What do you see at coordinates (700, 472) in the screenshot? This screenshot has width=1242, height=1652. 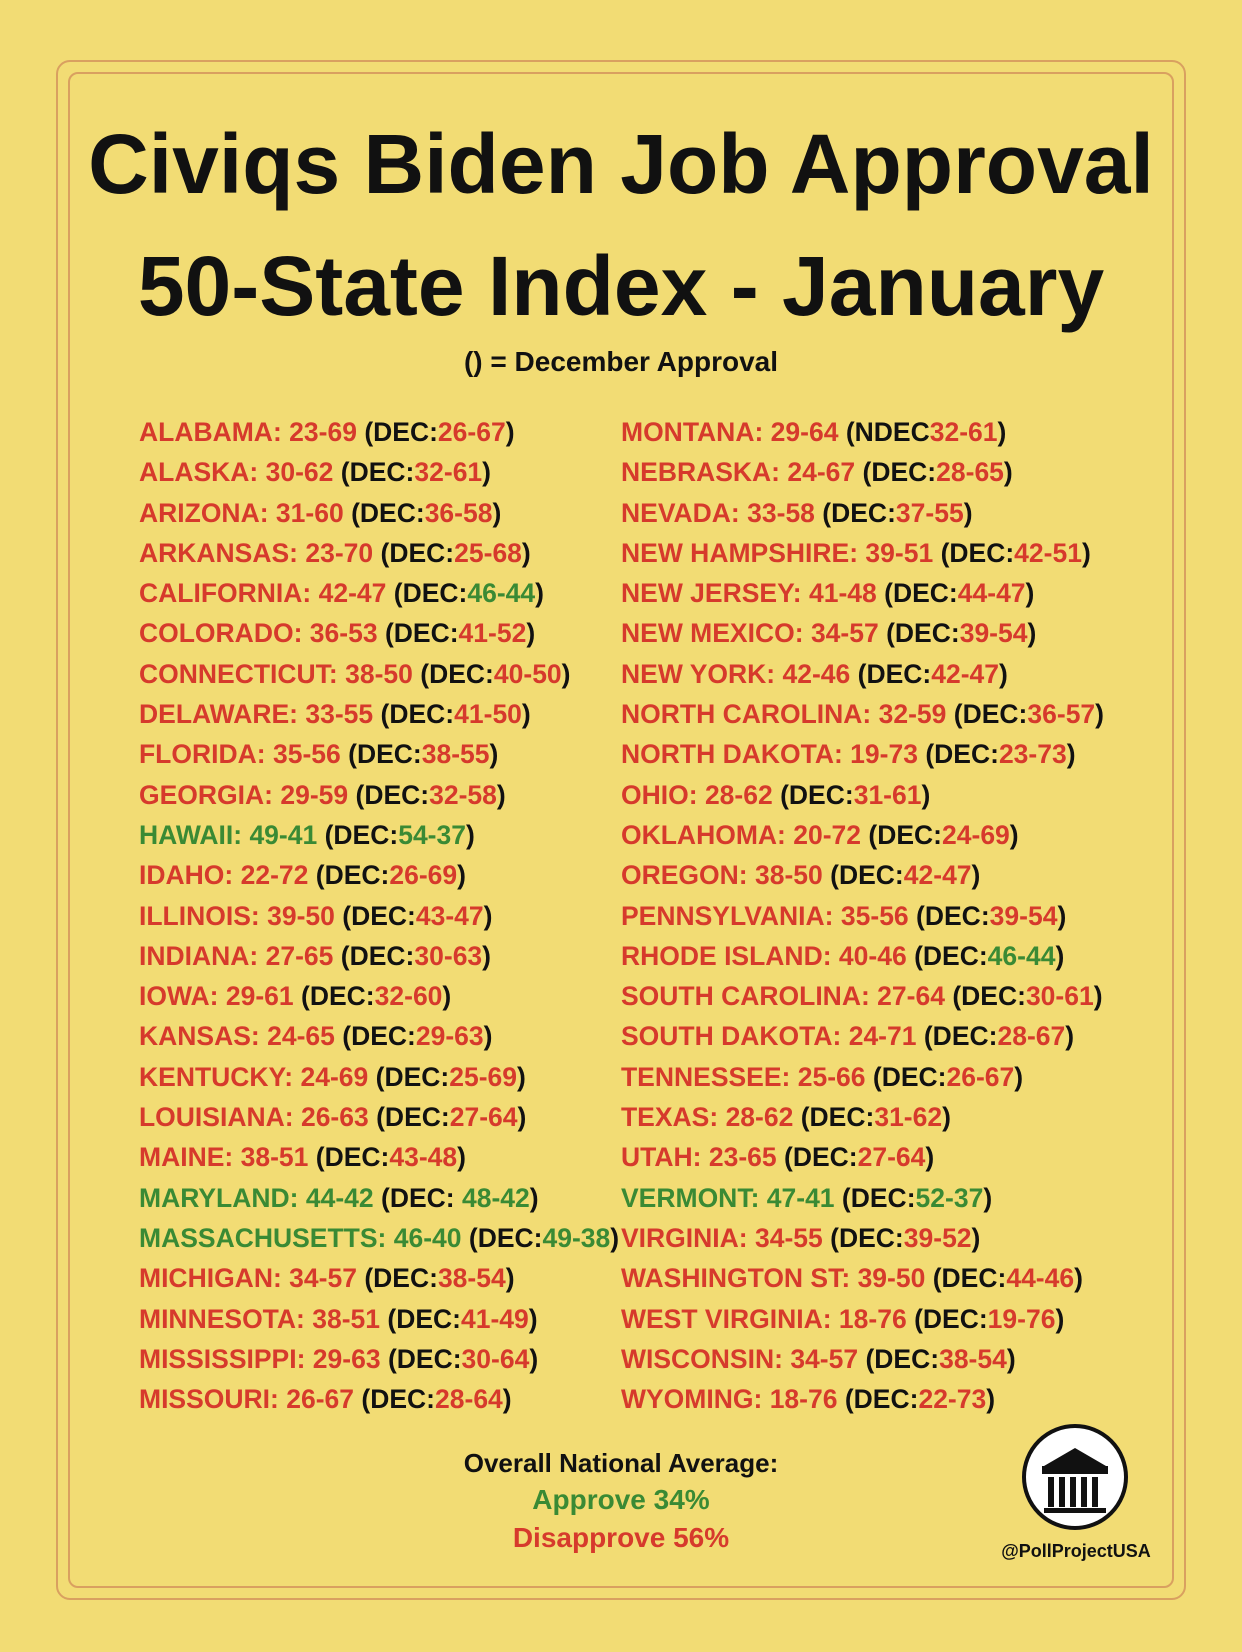 I see `state-name: NEBRASKA:` at bounding box center [700, 472].